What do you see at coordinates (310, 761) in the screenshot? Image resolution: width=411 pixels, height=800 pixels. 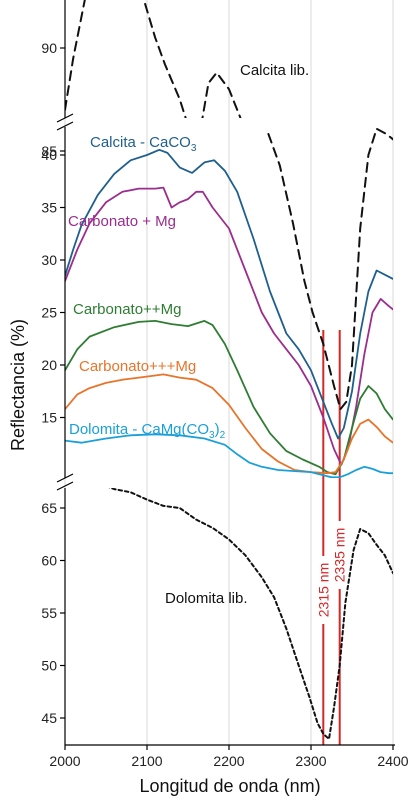 I see `x-tick-label-2300: 2300` at bounding box center [310, 761].